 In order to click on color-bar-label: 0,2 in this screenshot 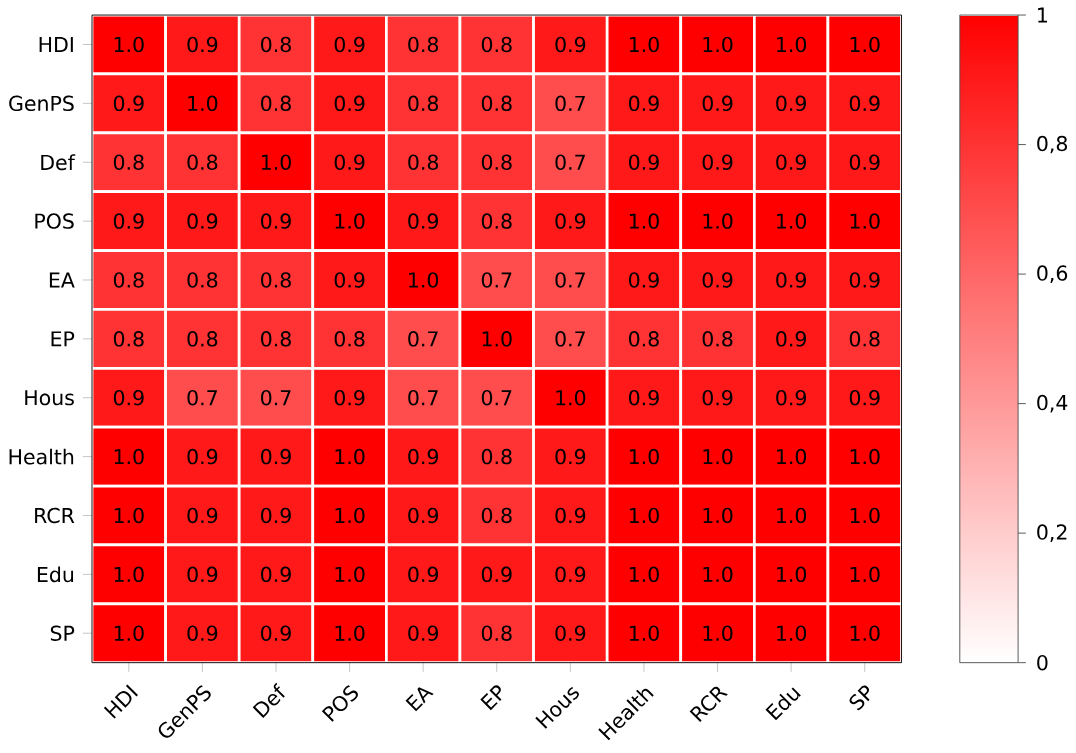, I will do `click(1052, 533)`.